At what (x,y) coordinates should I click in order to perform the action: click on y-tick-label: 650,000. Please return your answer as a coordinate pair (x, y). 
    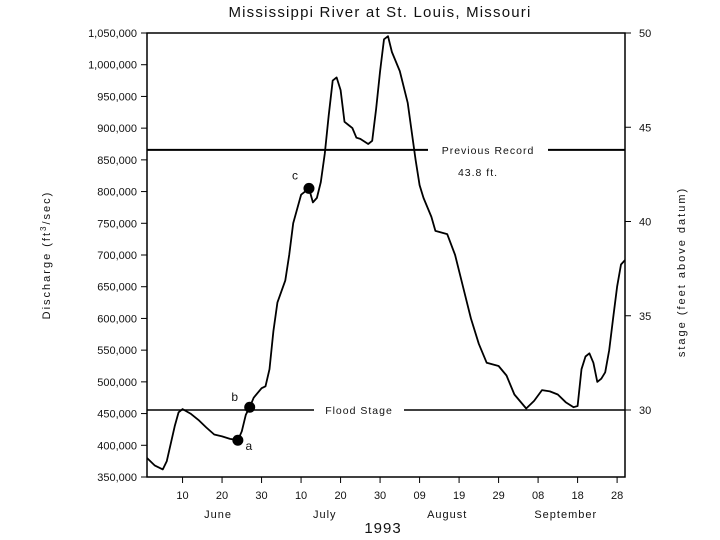
    Looking at the image, I should click on (117, 288).